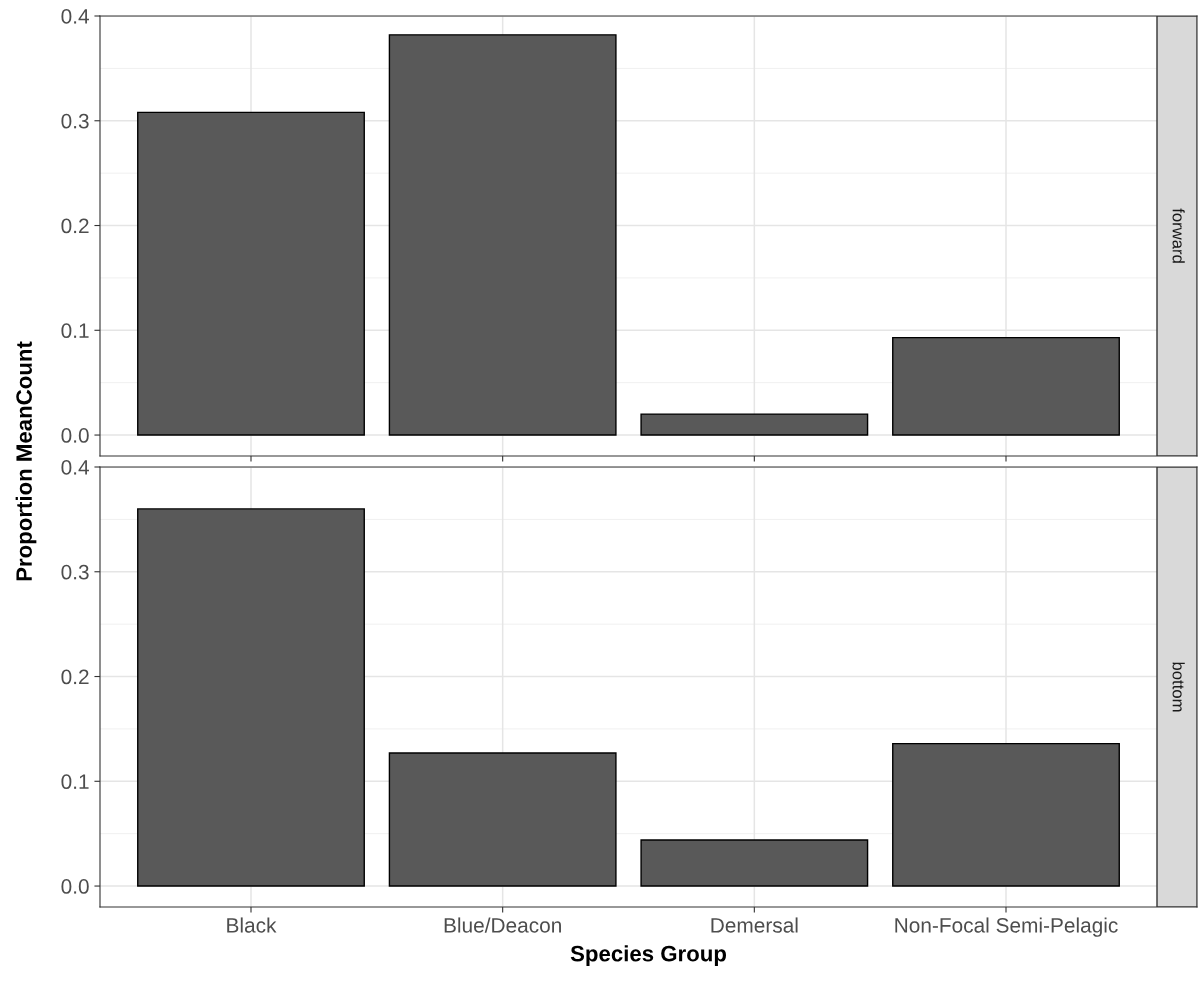 The height and width of the screenshot is (986, 1198). Describe the element at coordinates (252, 925) in the screenshot. I see `x-tick-label: Black` at that location.